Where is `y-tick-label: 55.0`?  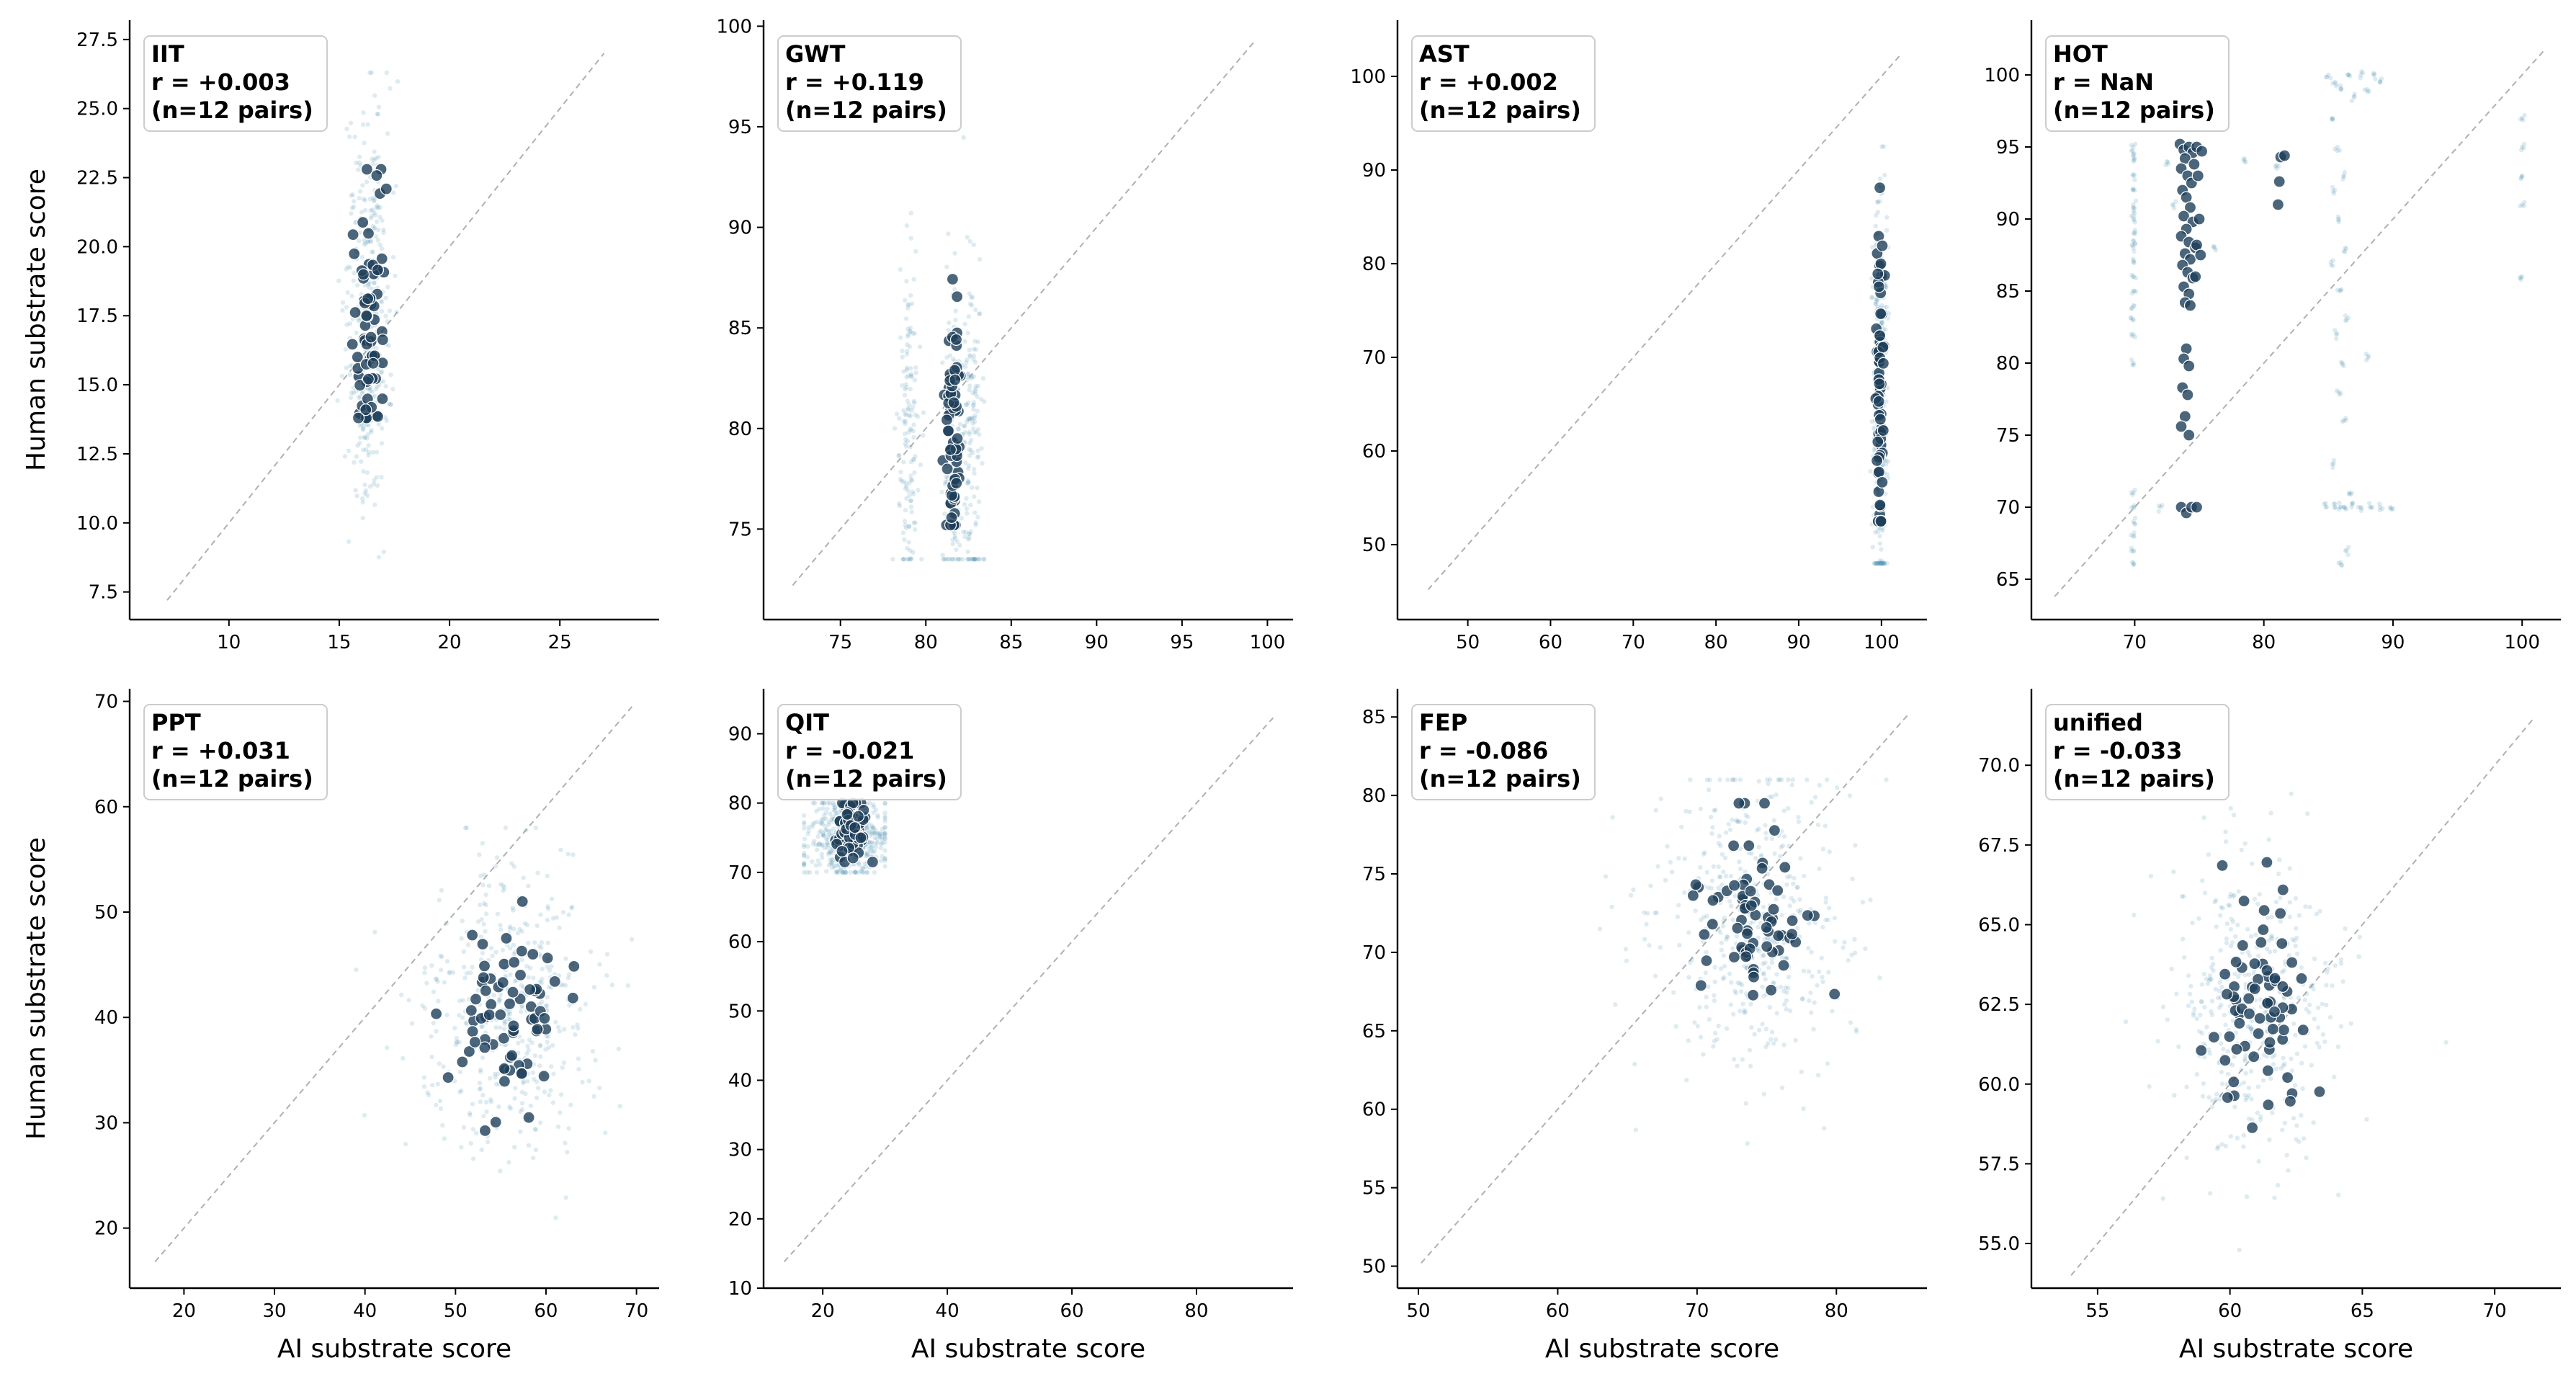 y-tick-label: 55.0 is located at coordinates (1999, 1244).